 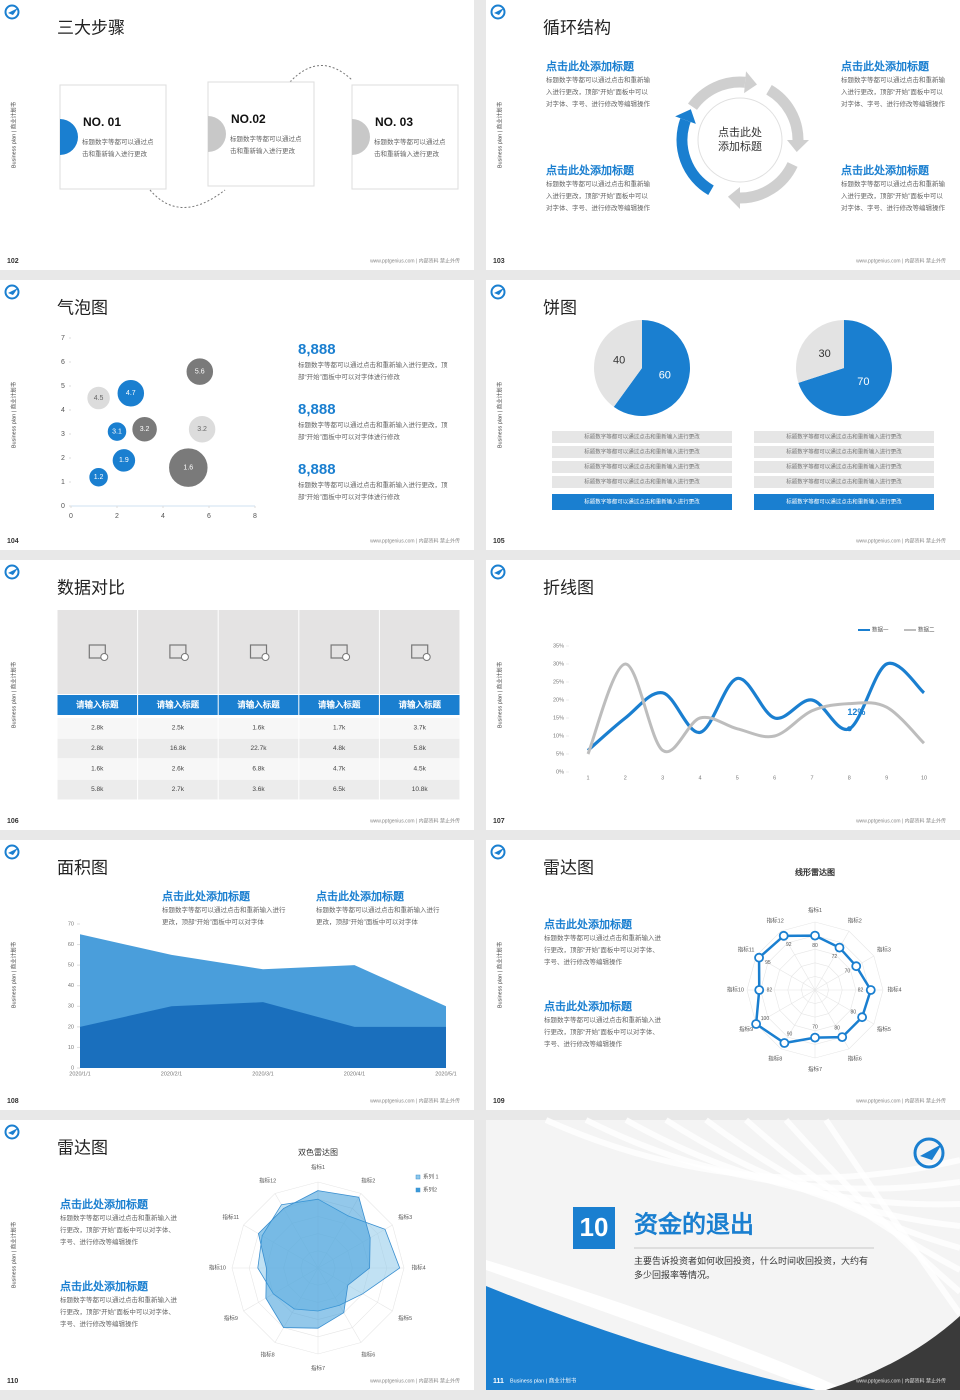 I want to click on slide-title: 面积图, so click(x=82, y=867).